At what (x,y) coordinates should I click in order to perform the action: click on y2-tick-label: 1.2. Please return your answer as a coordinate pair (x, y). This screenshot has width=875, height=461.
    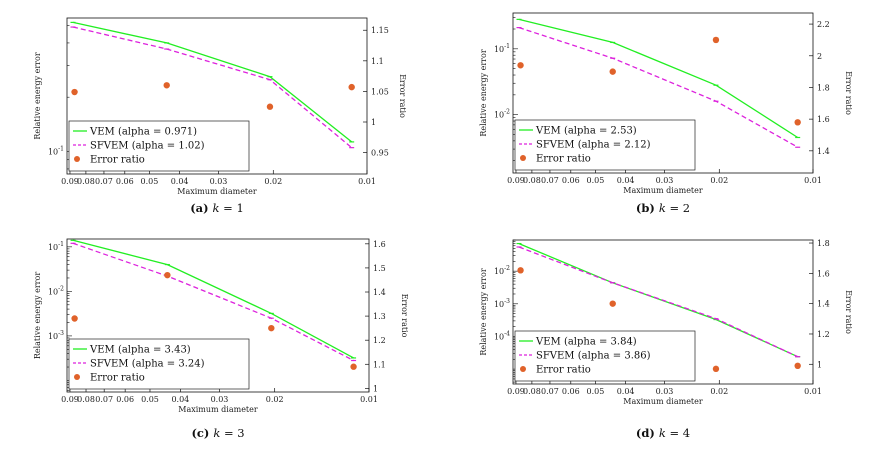
    Looking at the image, I should click on (823, 334).